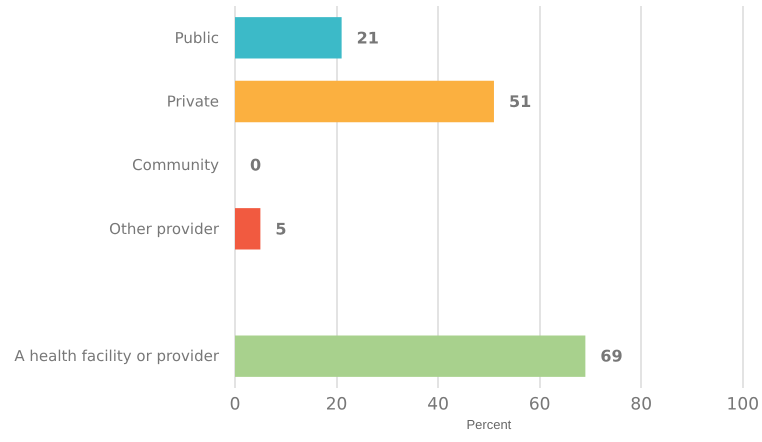 Image resolution: width=762 pixels, height=442 pixels. Describe the element at coordinates (539, 404) in the screenshot. I see `x-tick-label: 60` at that location.